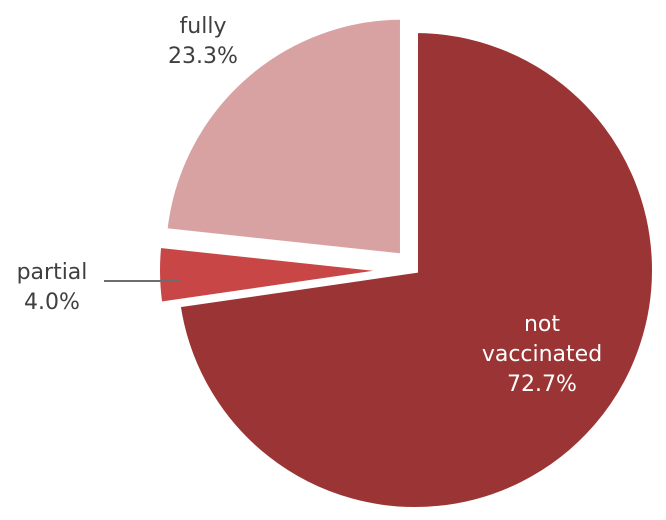 The image size is (666, 520). I want to click on partial-leader-line, so click(142, 281).